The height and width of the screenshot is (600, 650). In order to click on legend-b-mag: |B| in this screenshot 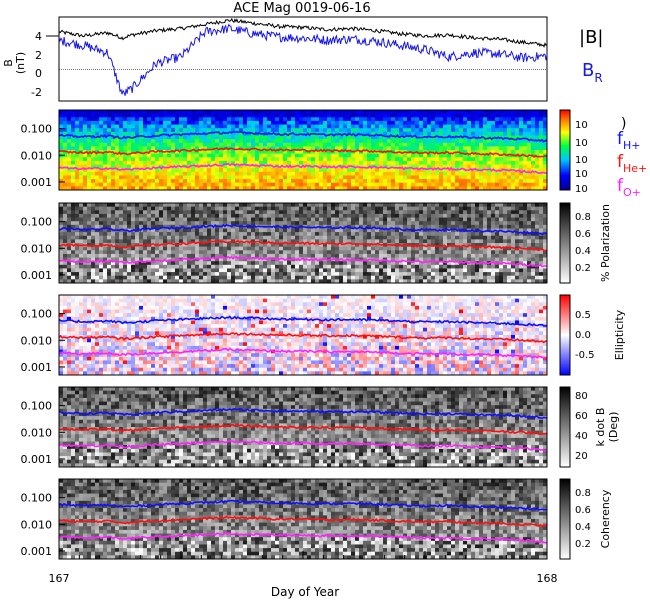, I will do `click(591, 37)`.